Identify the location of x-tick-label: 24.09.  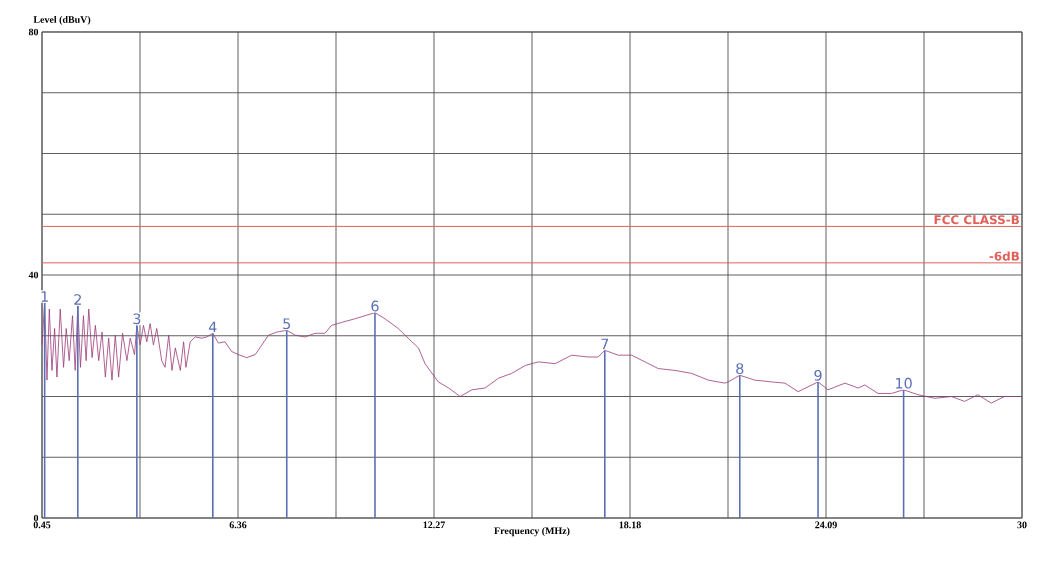
(826, 525).